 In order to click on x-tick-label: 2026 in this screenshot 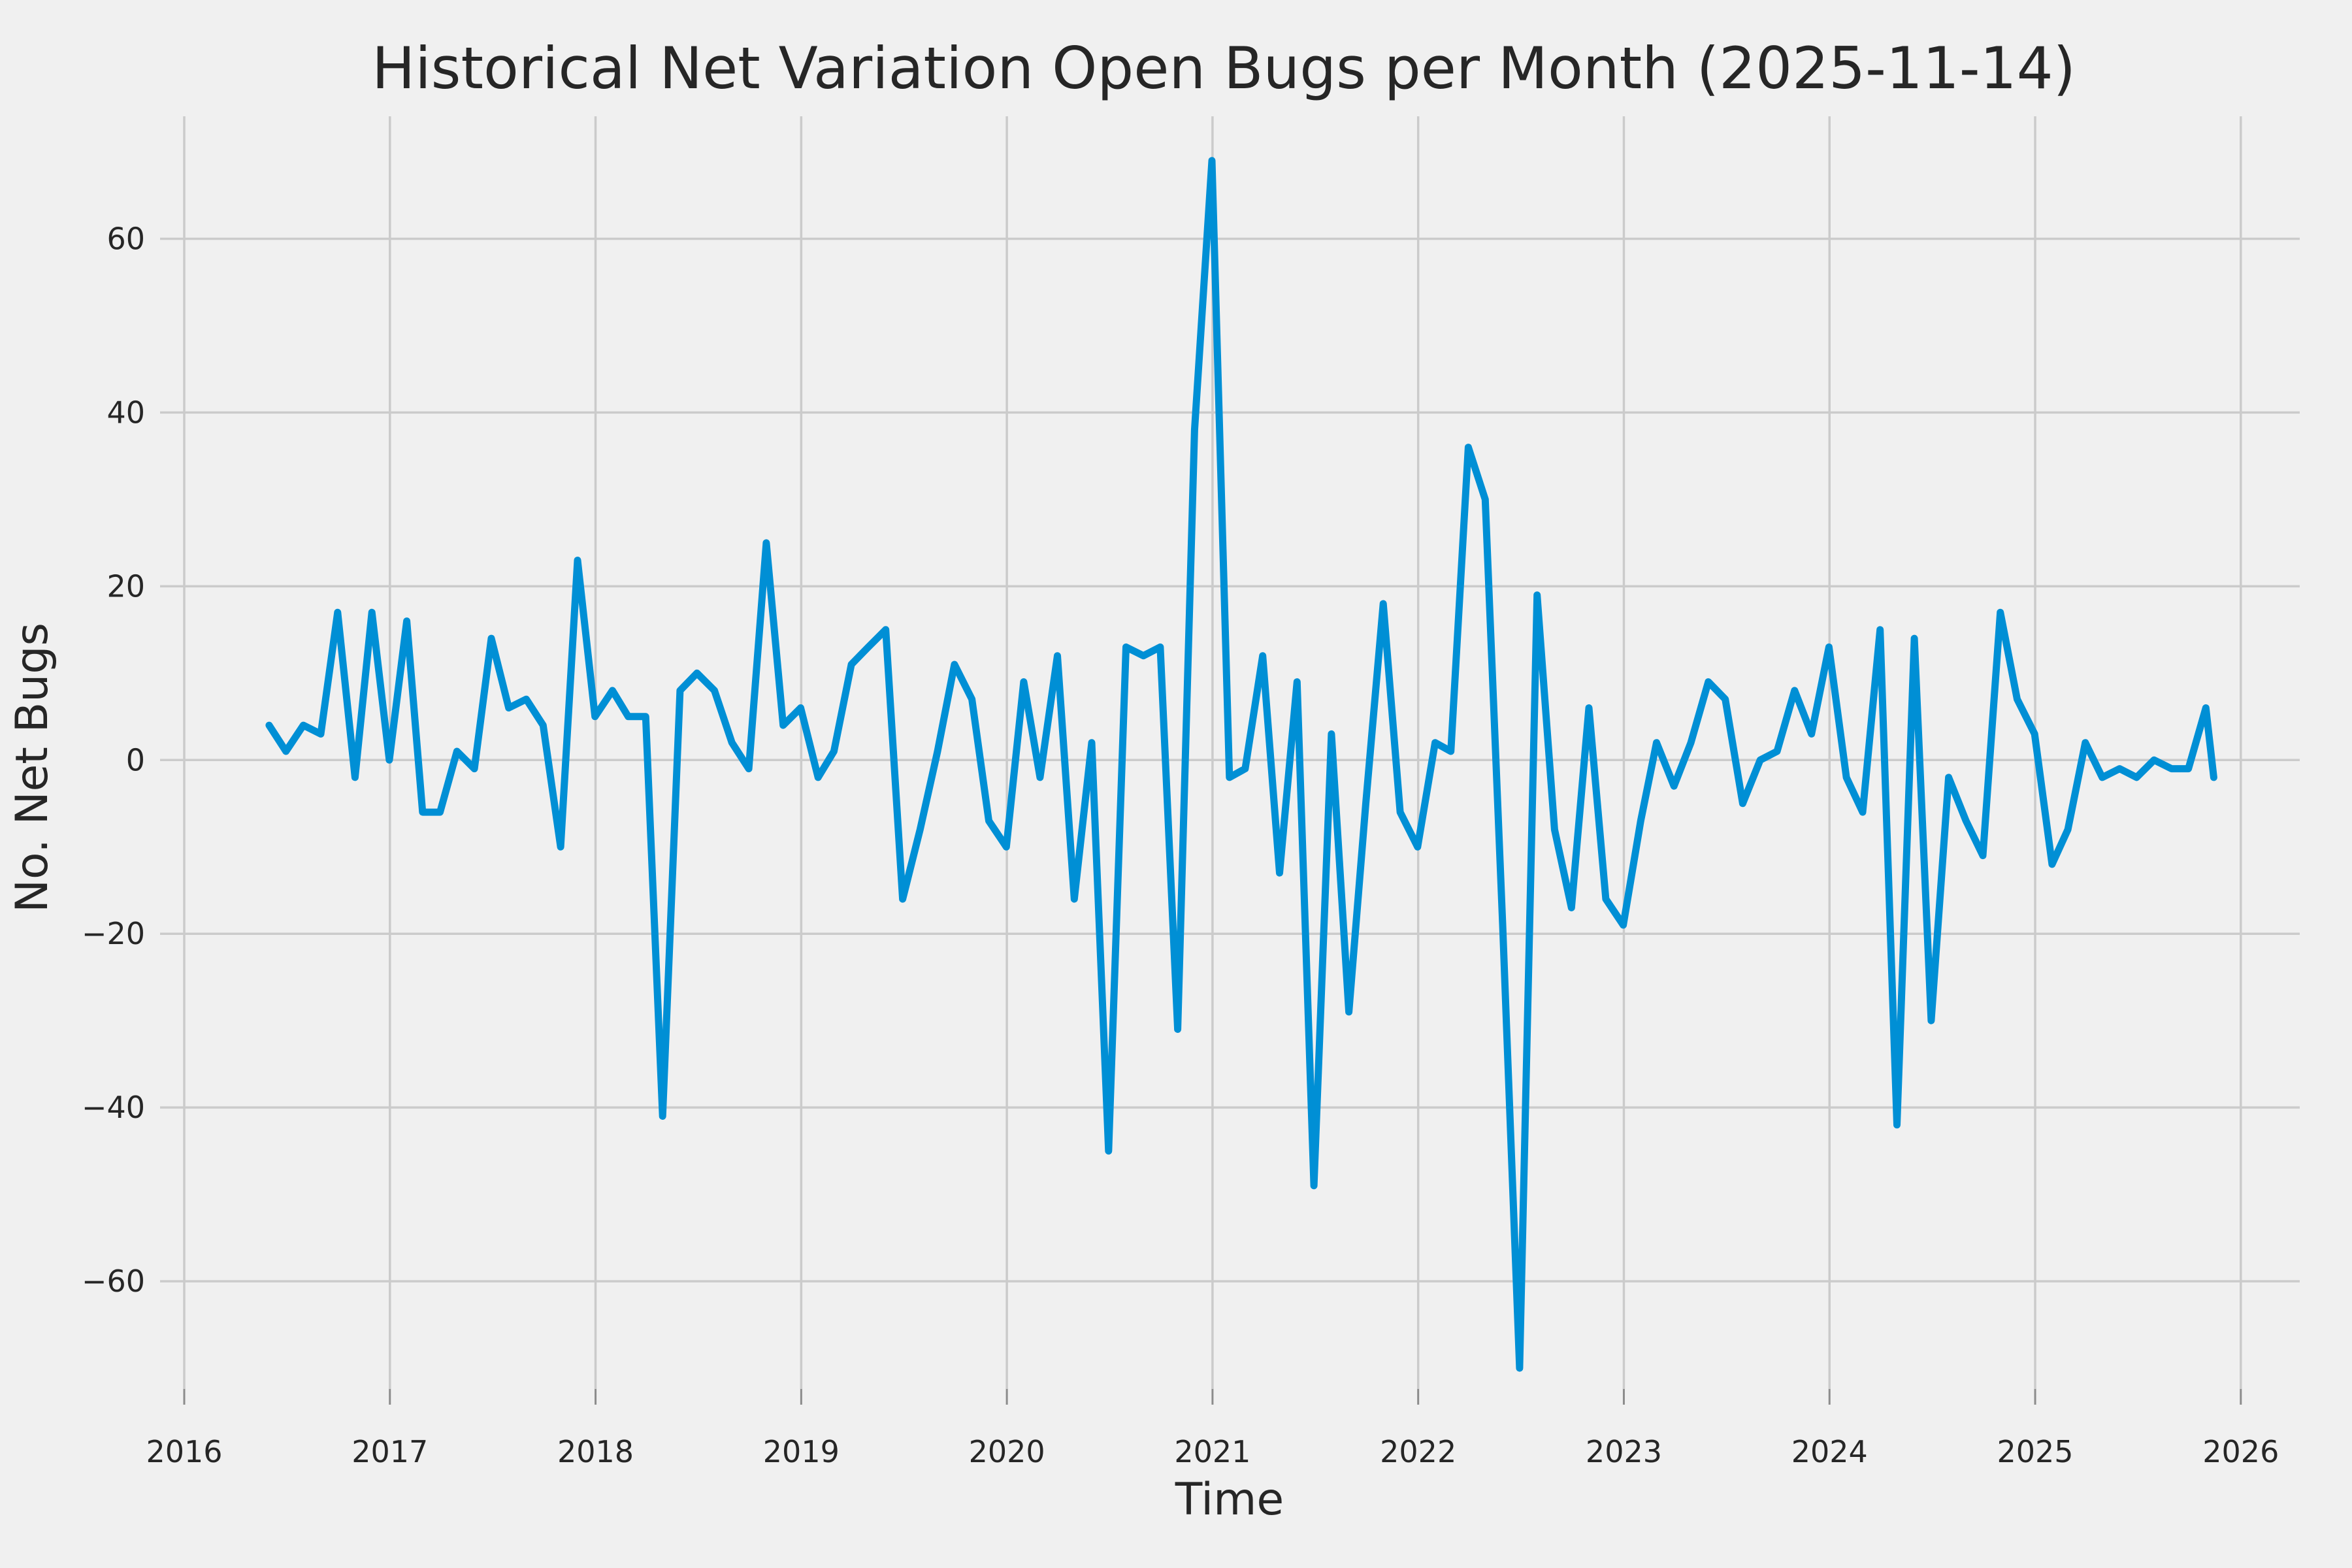, I will do `click(2240, 1451)`.